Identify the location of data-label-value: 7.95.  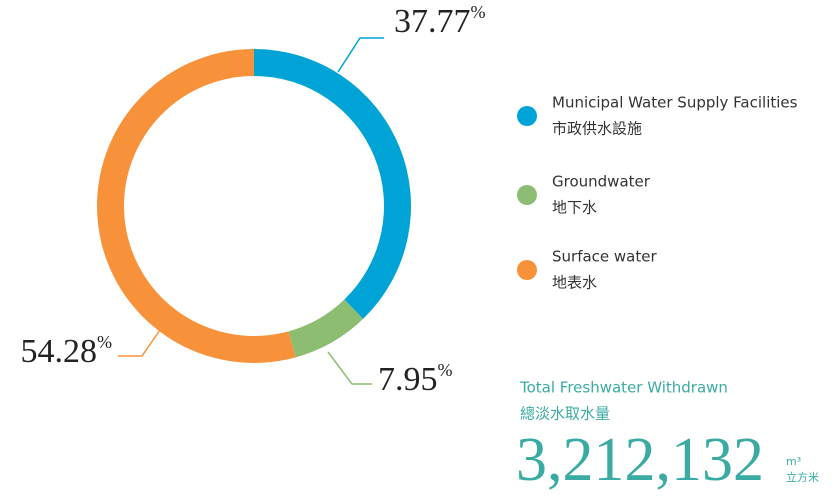
(408, 379).